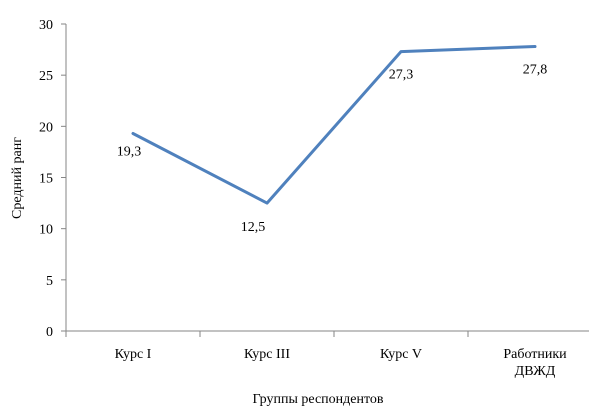 This screenshot has height=408, width=589. I want to click on x-axis-title: Группы респондентов, so click(317, 399).